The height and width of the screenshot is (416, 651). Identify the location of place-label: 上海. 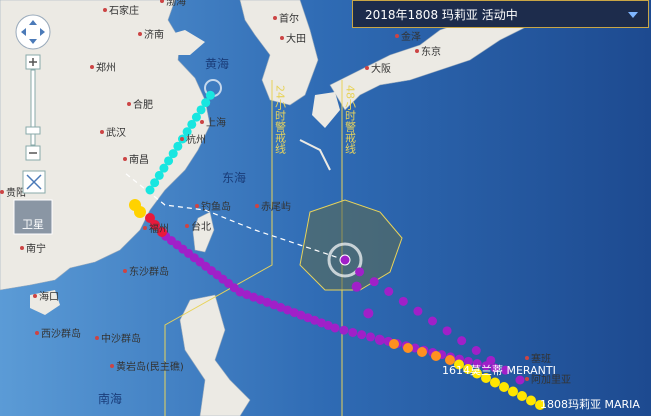
(216, 122).